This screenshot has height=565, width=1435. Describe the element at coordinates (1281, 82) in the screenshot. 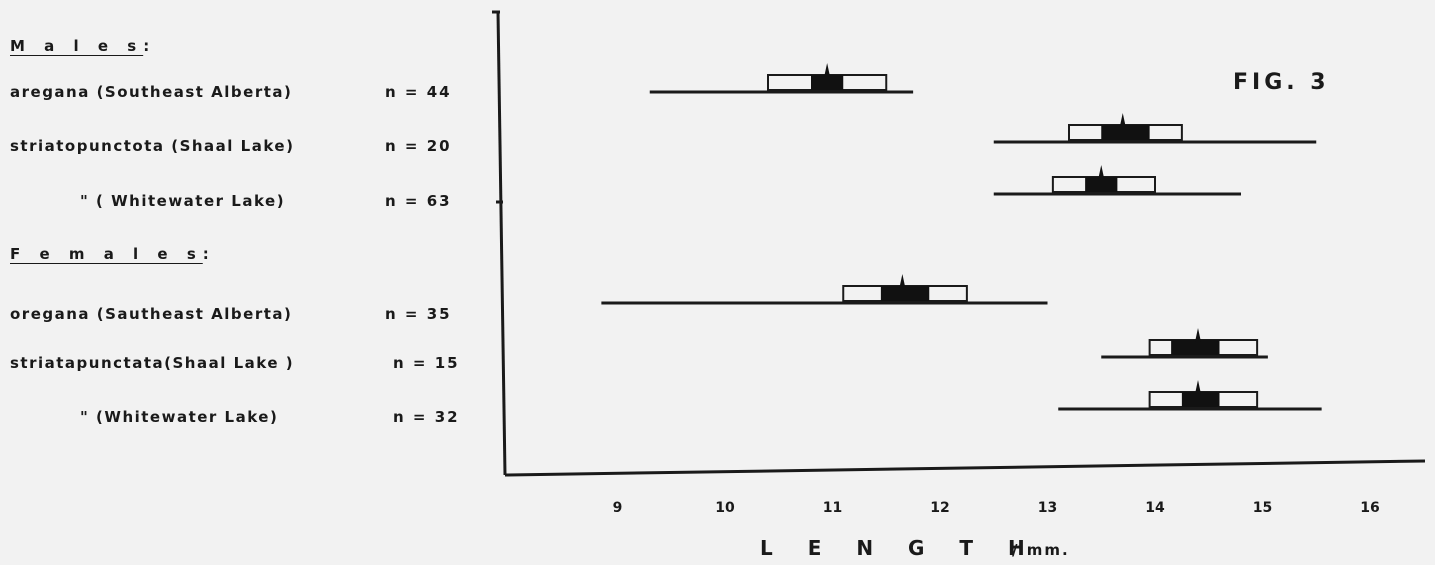

I see `figure-title: FIG. 3` at that location.